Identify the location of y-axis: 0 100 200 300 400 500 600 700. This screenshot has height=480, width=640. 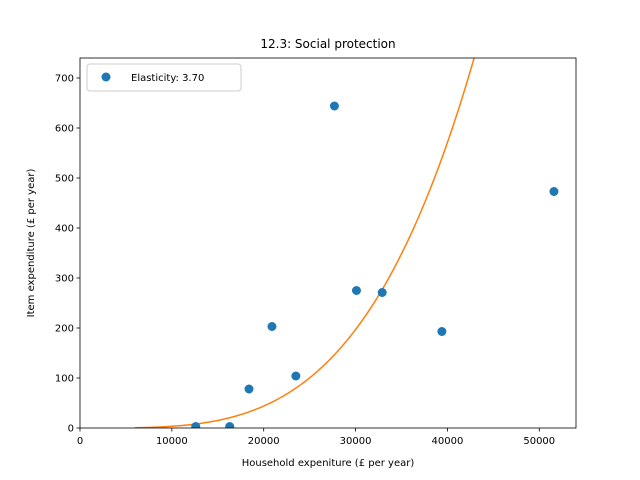
(67, 254).